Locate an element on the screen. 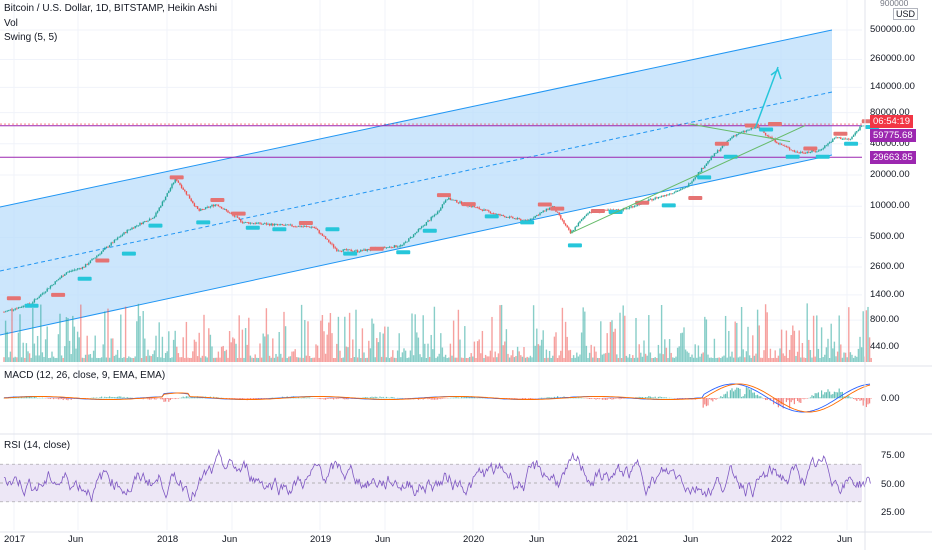  volume-indicator-label: Vol is located at coordinates (11, 23).